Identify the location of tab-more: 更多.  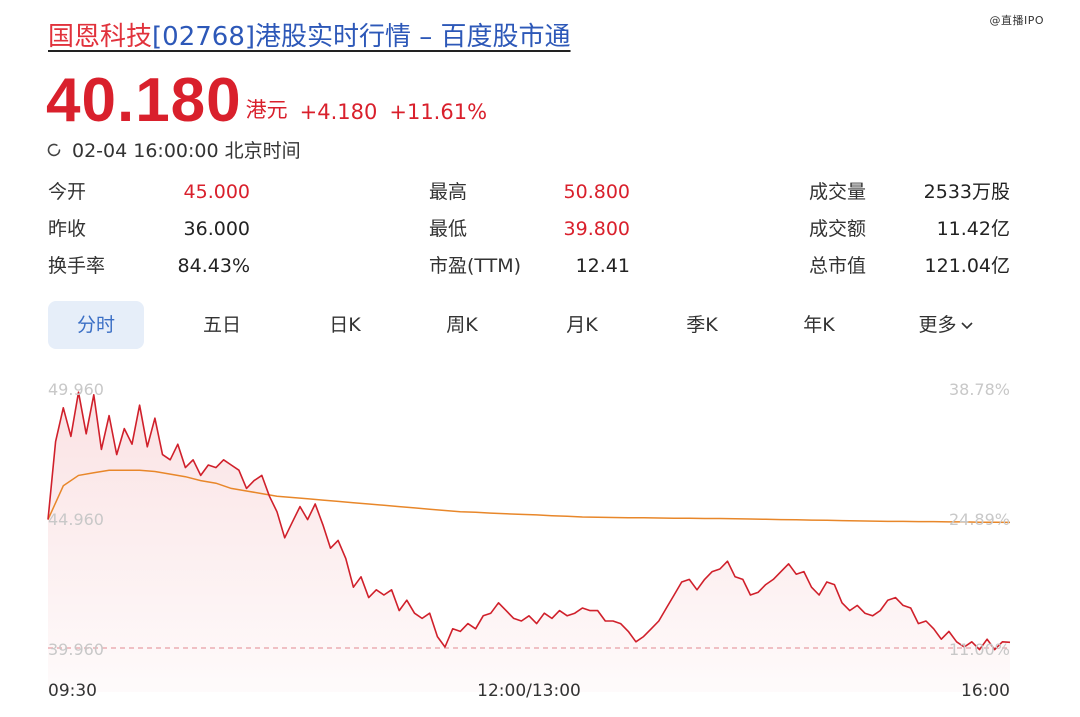
(946, 325).